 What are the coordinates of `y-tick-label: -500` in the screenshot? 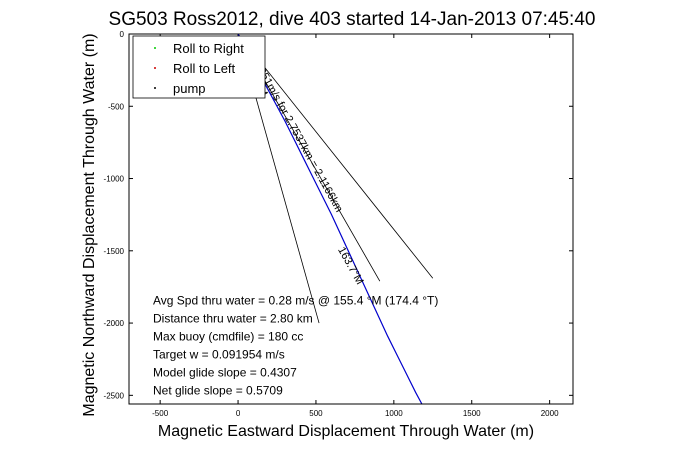 It's located at (116, 106).